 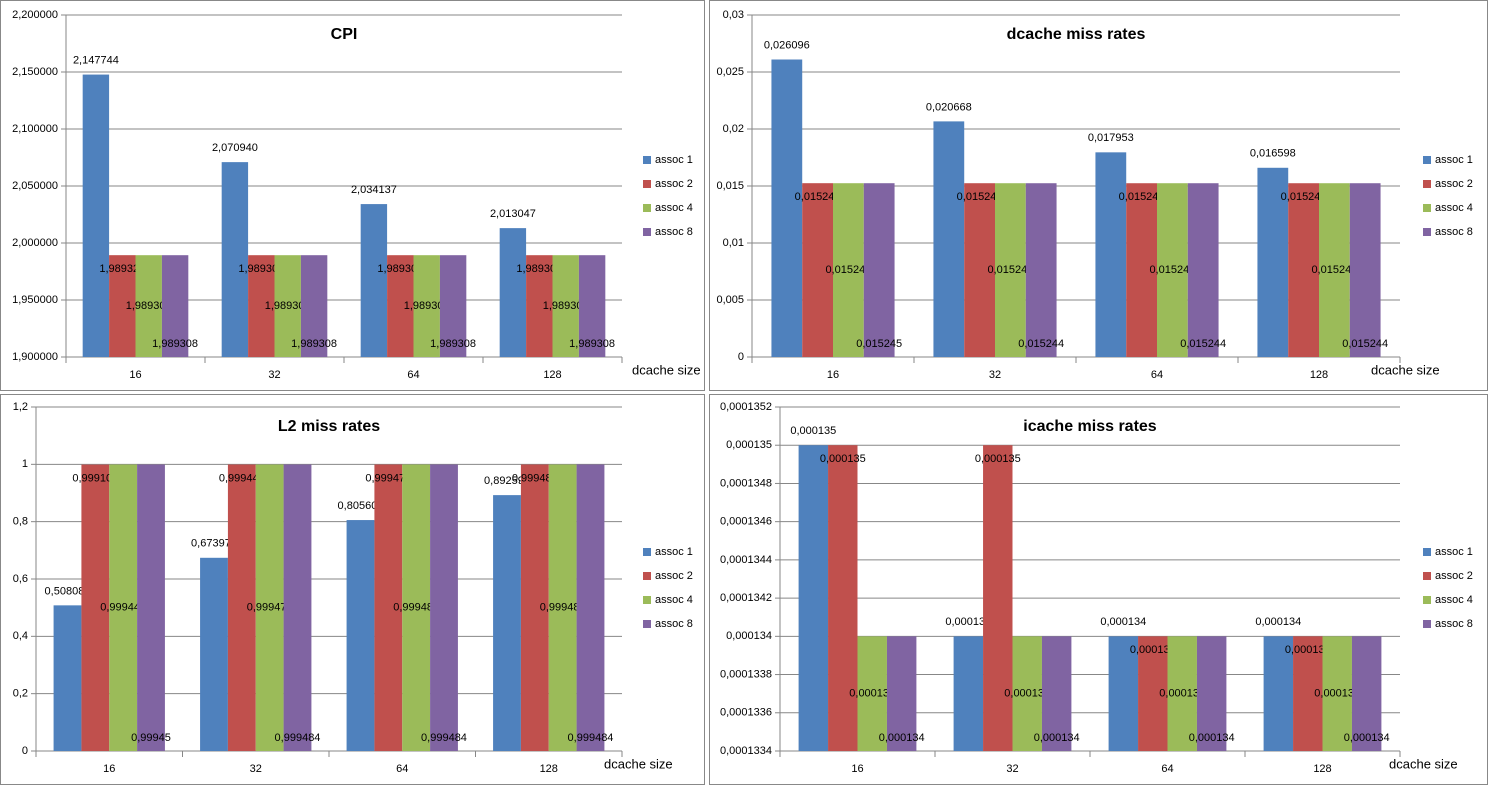 I want to click on data-label: 0,016598, so click(x=1273, y=154).